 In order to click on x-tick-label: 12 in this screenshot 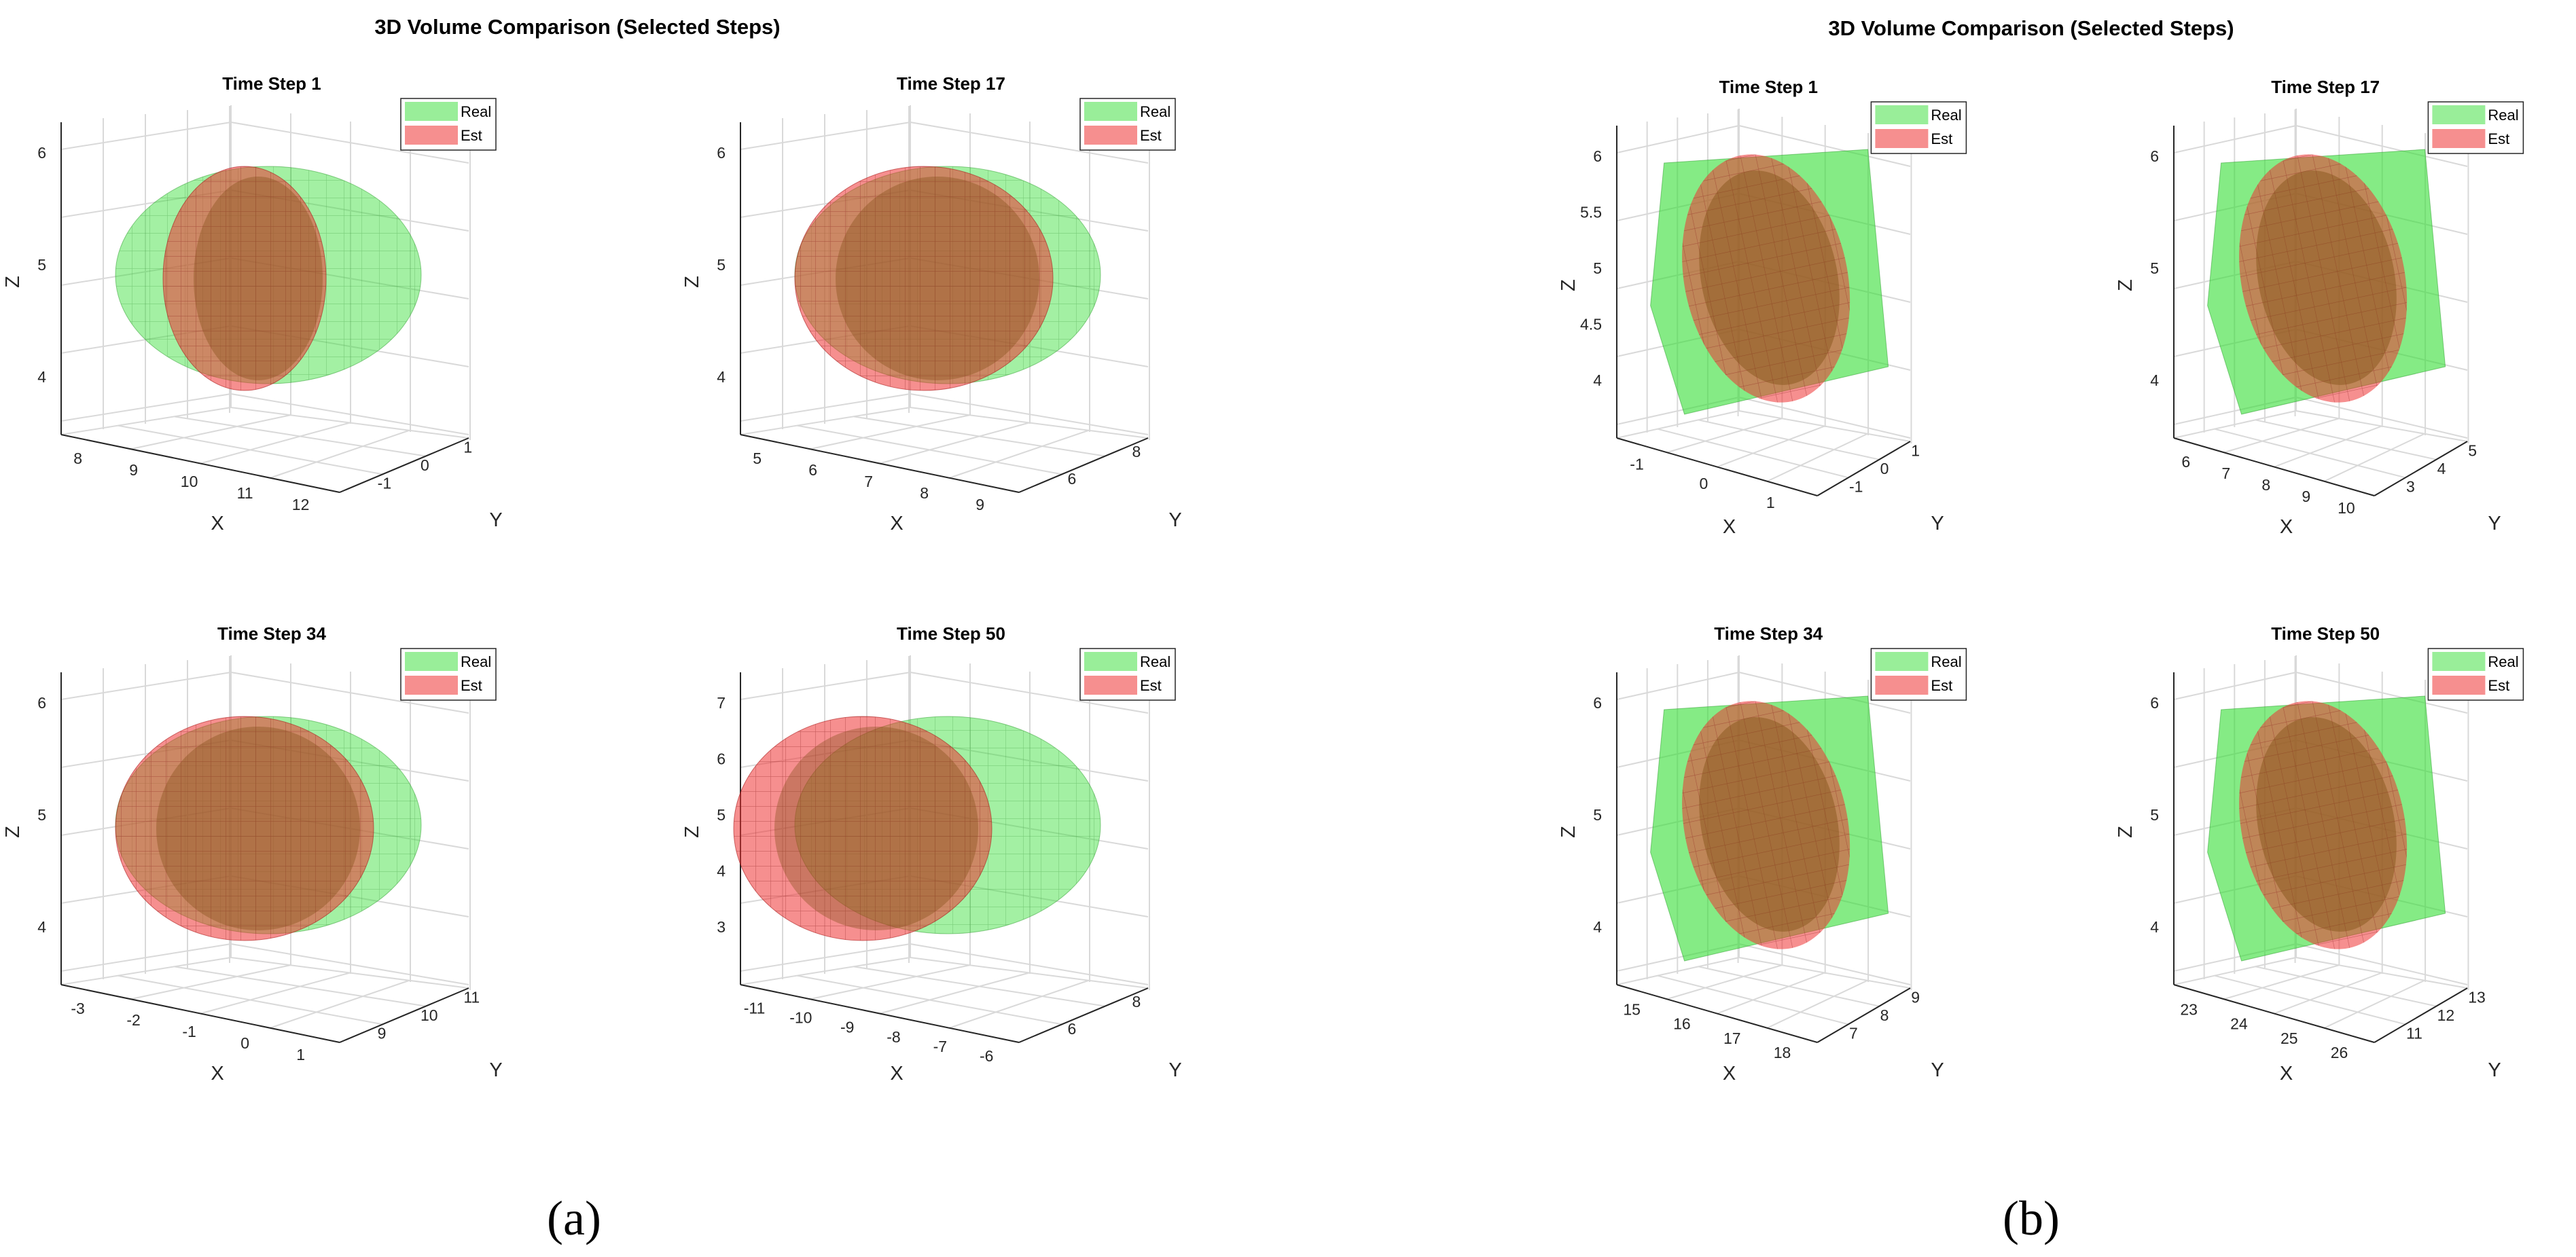, I will do `click(301, 505)`.